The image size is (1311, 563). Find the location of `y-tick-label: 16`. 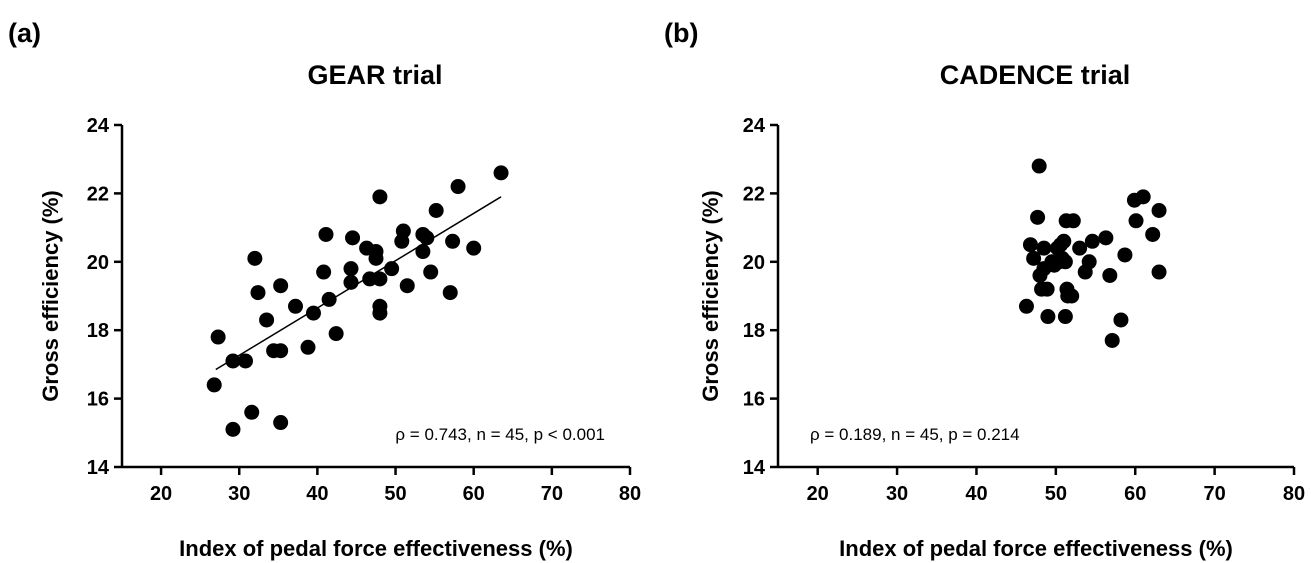

y-tick-label: 16 is located at coordinates (98, 400).